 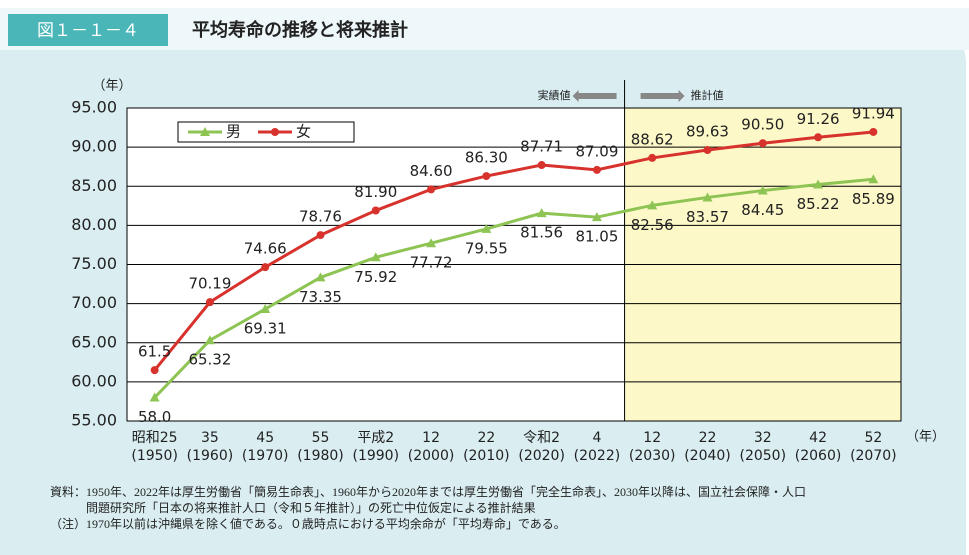 I want to click on value-label: 74.66, so click(x=265, y=249).